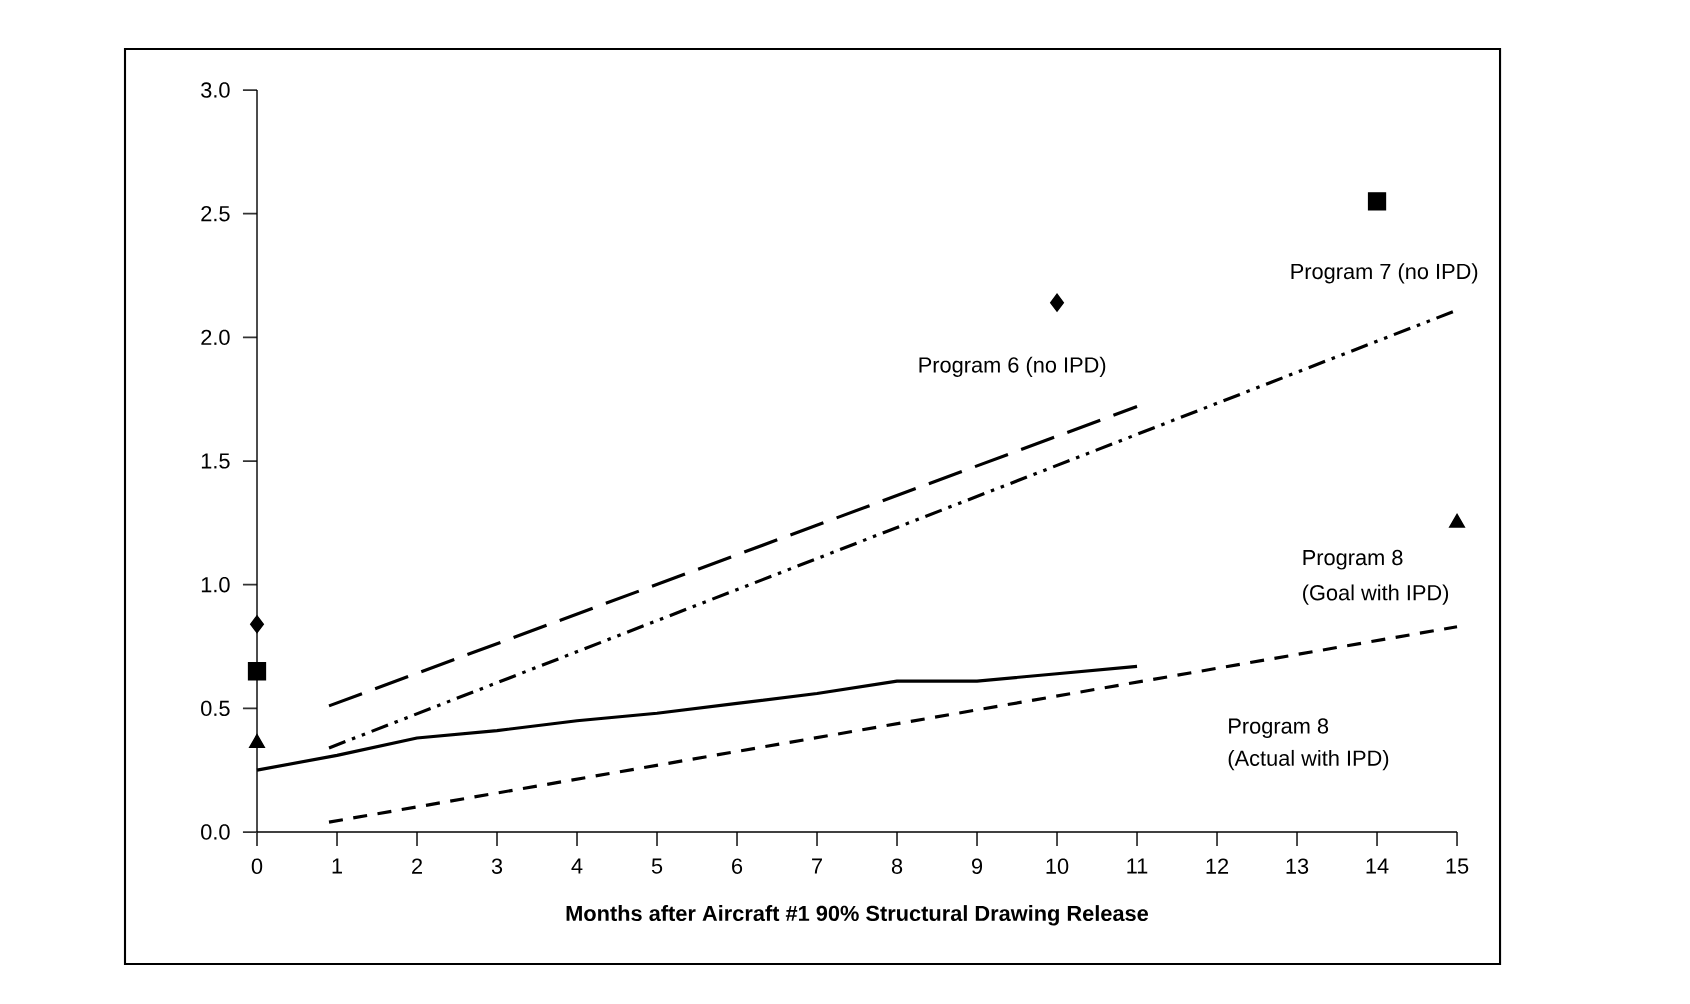  I want to click on x-tick-label: 0, so click(257, 866).